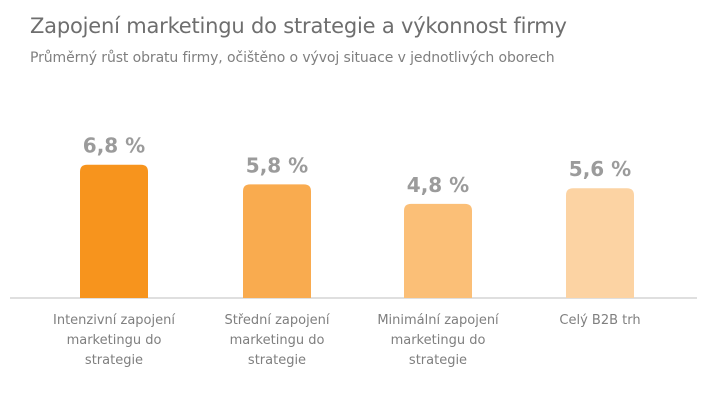  What do you see at coordinates (277, 165) in the screenshot?
I see `bar-value-label: 5,8 %` at bounding box center [277, 165].